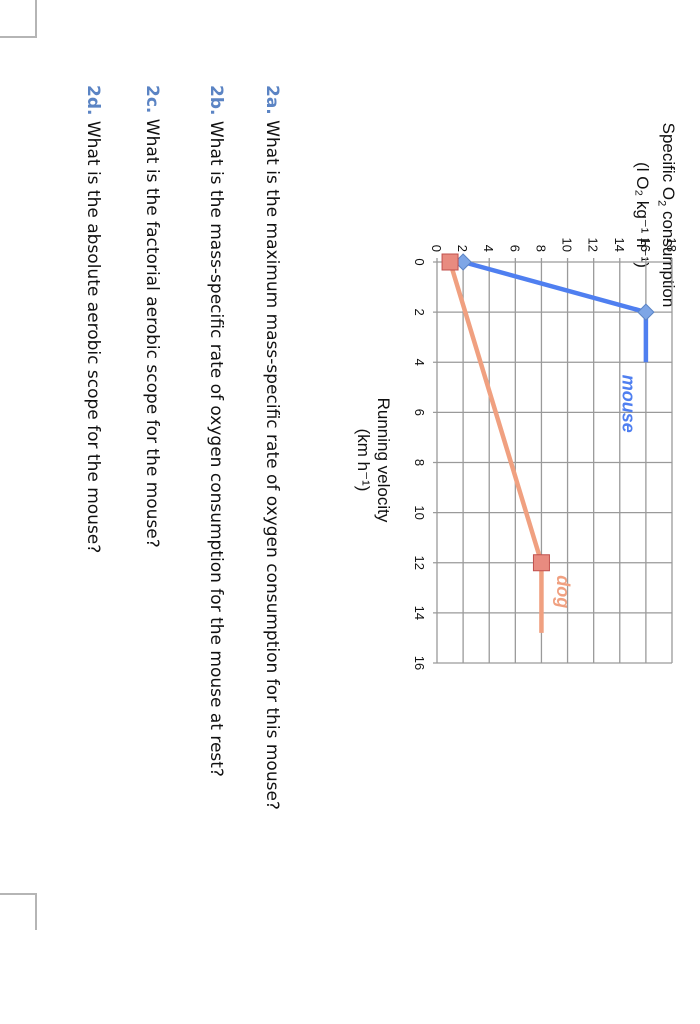  Describe the element at coordinates (671, 245) in the screenshot. I see `y-tick-label: 18` at that location.